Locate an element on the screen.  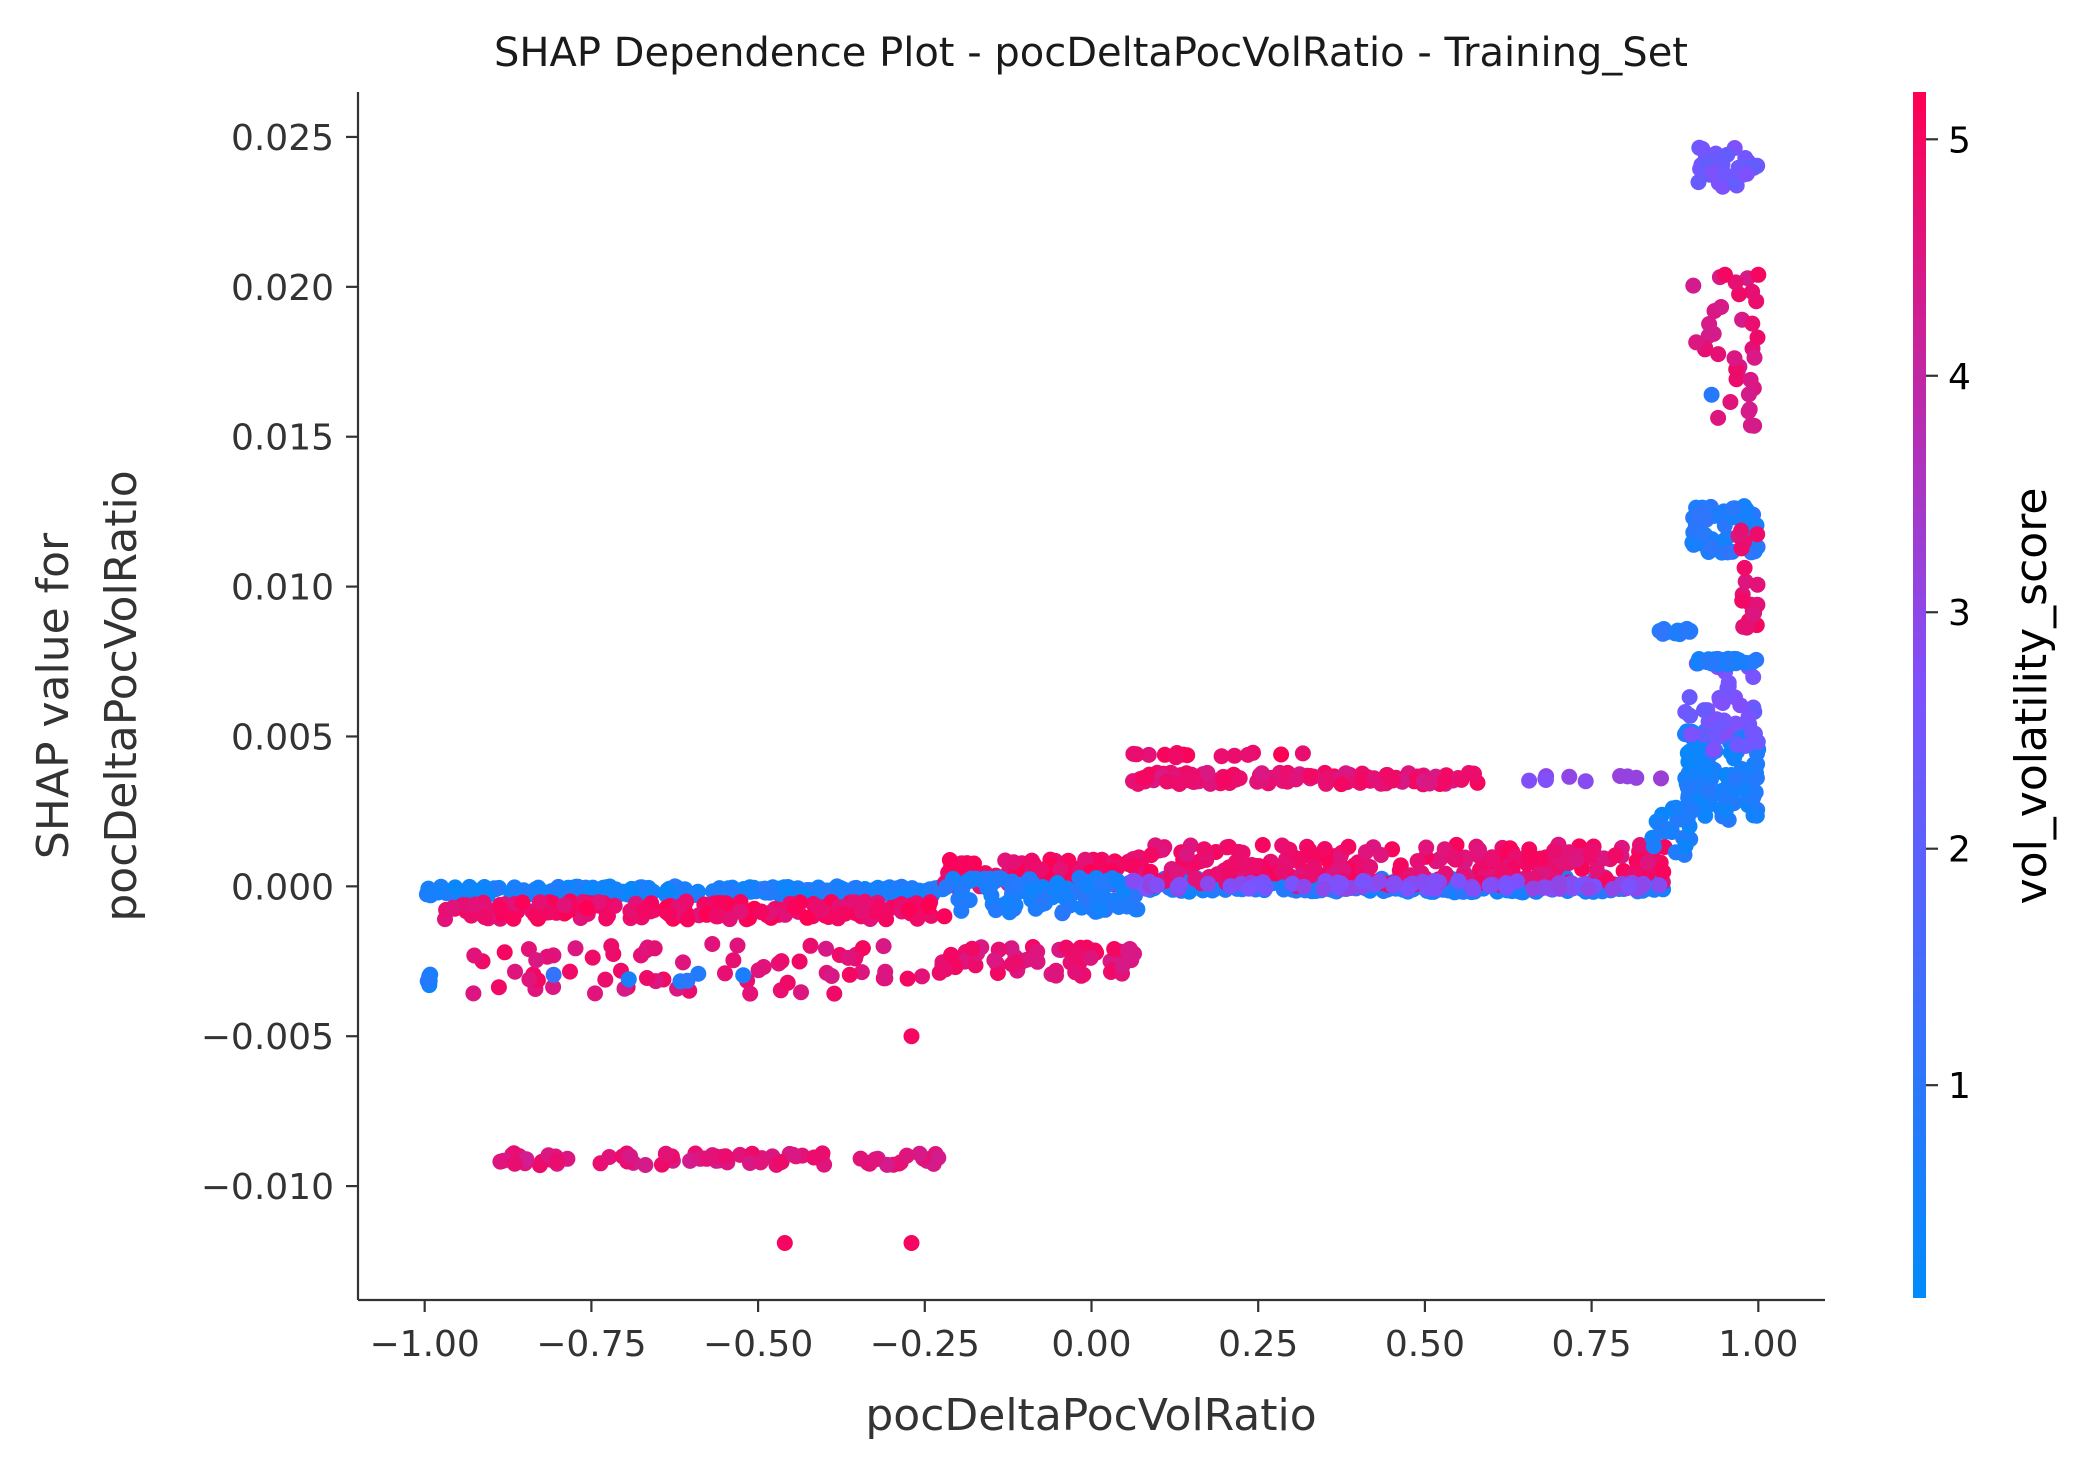
y-axis-label-line-1: SHAP value for is located at coordinates (53, 695).